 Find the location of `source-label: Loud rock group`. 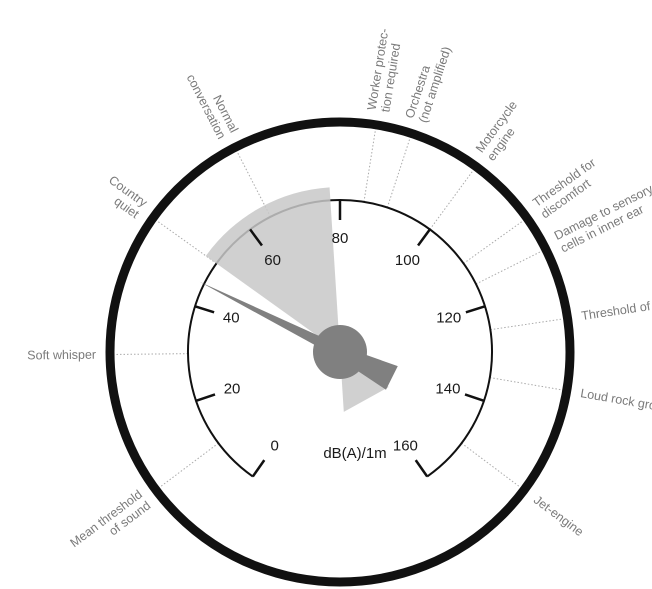

source-label: Loud rock group is located at coordinates (615, 400).